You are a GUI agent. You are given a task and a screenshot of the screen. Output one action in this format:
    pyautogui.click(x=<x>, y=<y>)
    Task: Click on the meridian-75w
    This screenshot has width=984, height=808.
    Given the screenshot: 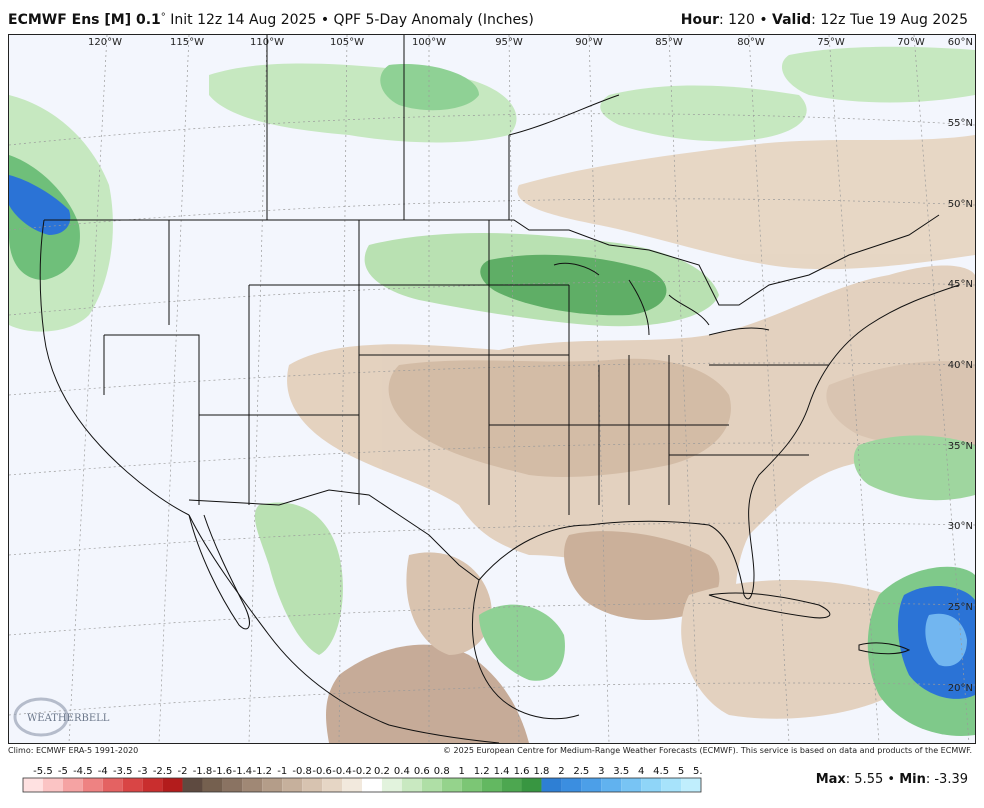 What is the action you would take?
    pyautogui.click(x=854, y=389)
    